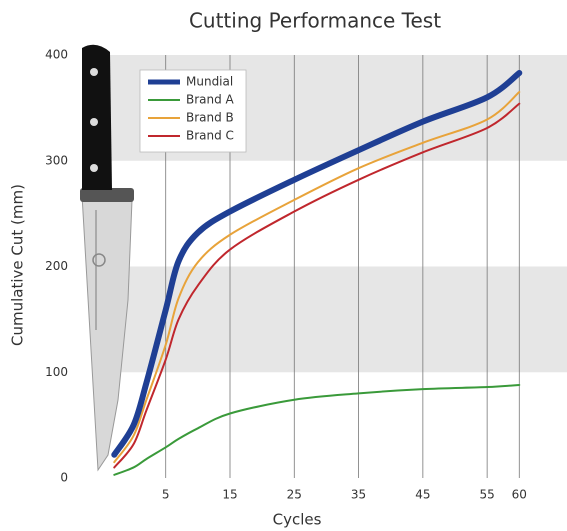  I want to click on legend-label: Brand B, so click(210, 118).